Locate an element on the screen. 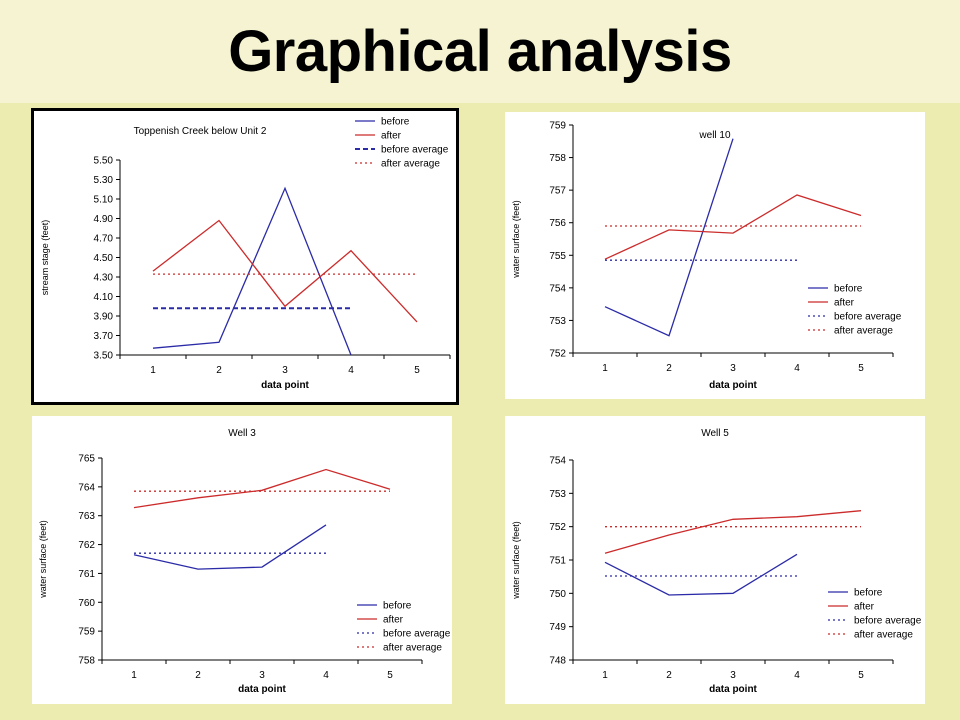 This screenshot has width=960, height=720. y-tick-label: 3.90 is located at coordinates (104, 317).